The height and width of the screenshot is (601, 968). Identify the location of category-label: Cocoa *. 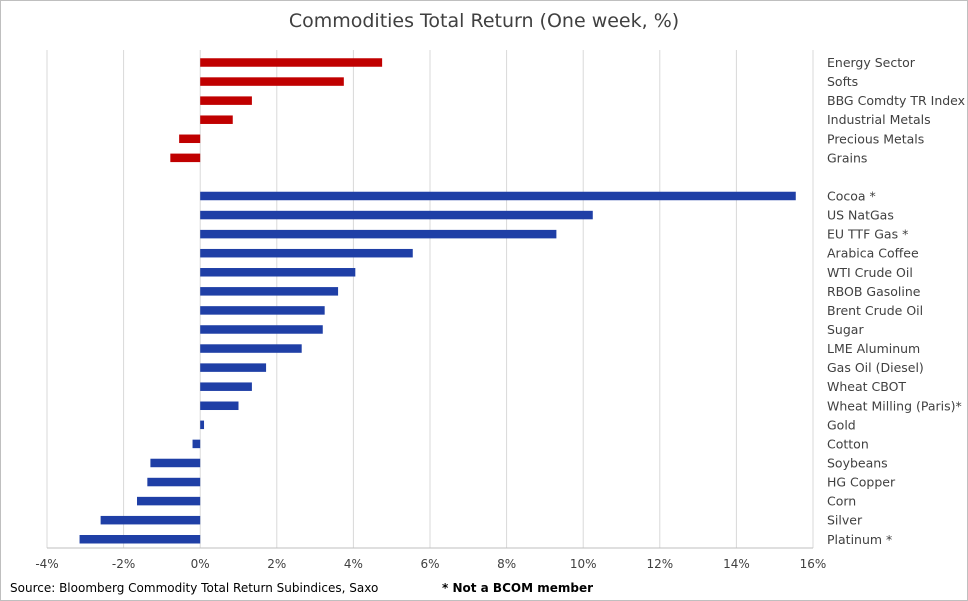
(851, 195).